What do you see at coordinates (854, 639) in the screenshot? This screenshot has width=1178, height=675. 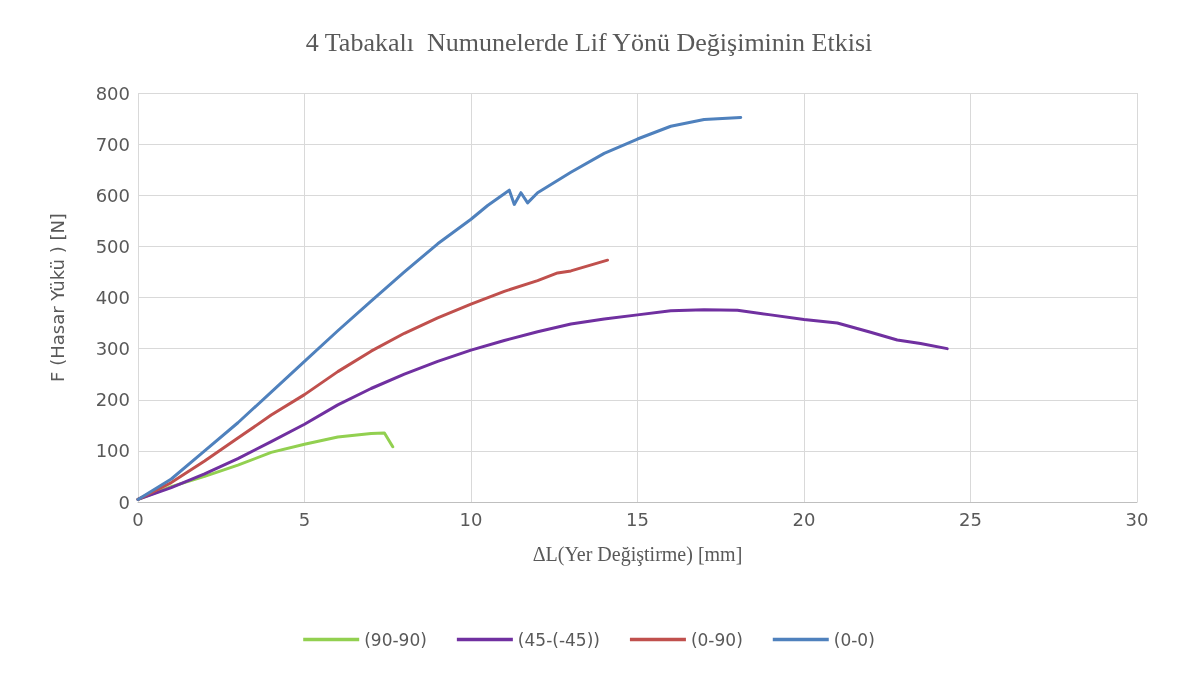 I see `legend-label: (0-0)` at bounding box center [854, 639].